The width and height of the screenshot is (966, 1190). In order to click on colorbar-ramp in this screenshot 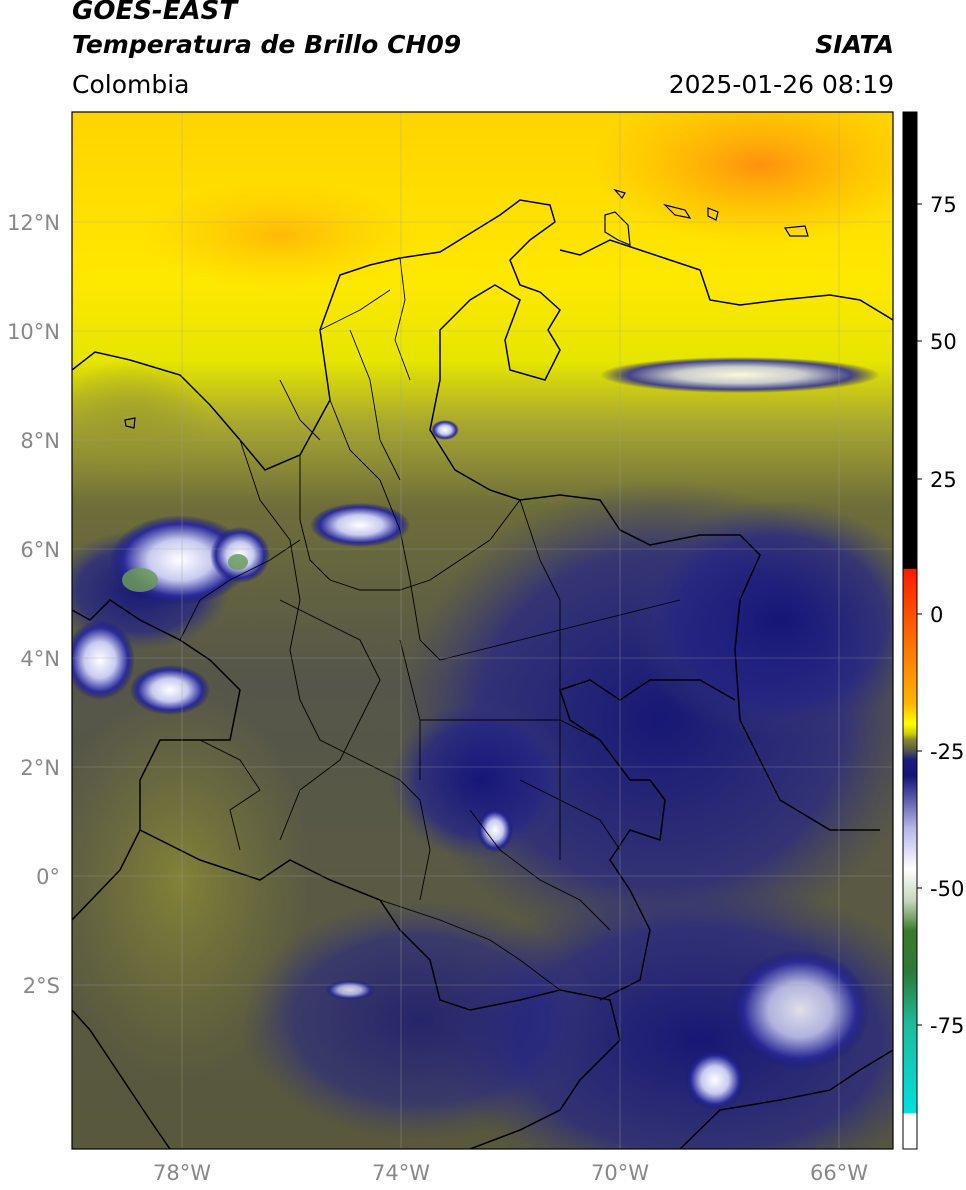, I will do `click(910, 630)`.